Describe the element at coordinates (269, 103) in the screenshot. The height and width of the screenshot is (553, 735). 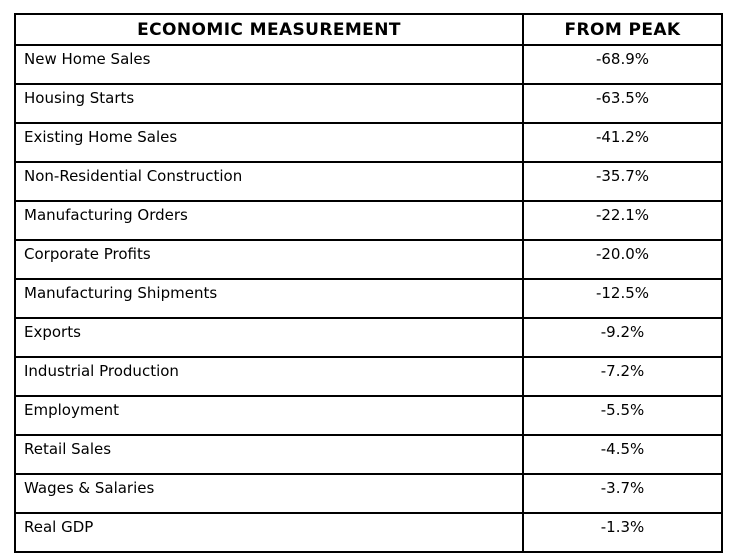
I see `measurement-cell: Housing Starts` at that location.